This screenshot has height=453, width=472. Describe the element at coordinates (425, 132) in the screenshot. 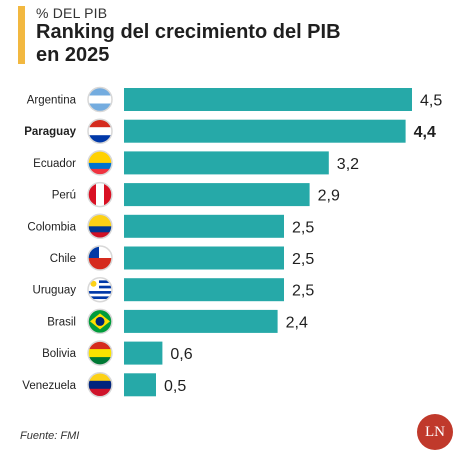

I see `value-label: 4,4` at that location.